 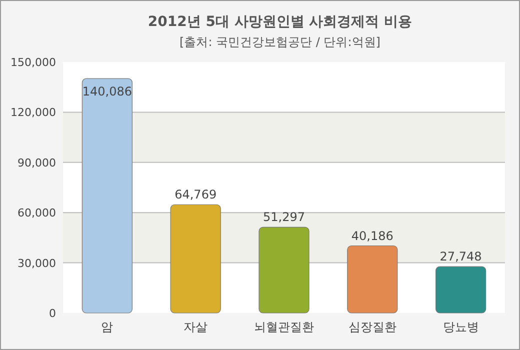 I want to click on x-tick-label: 암, so click(x=107, y=327).